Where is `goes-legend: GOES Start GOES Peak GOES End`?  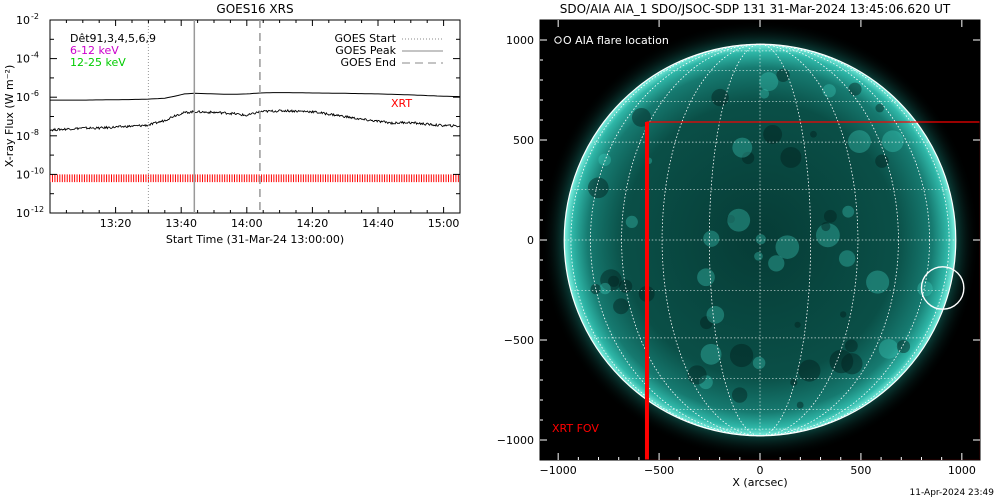 goes-legend: GOES Start GOES Peak GOES End is located at coordinates (389, 50).